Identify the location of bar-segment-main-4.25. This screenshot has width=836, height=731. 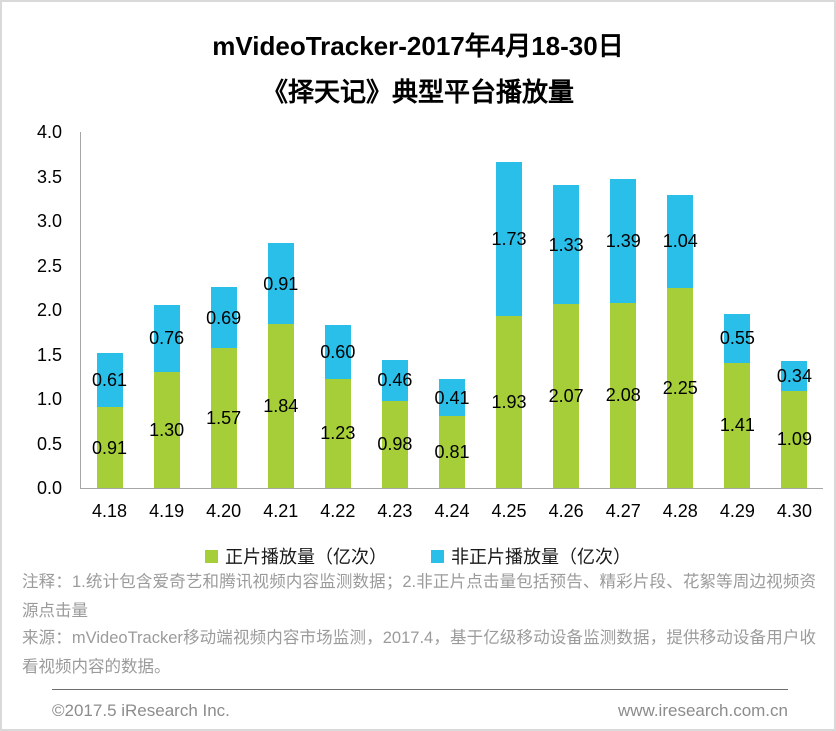
(509, 402).